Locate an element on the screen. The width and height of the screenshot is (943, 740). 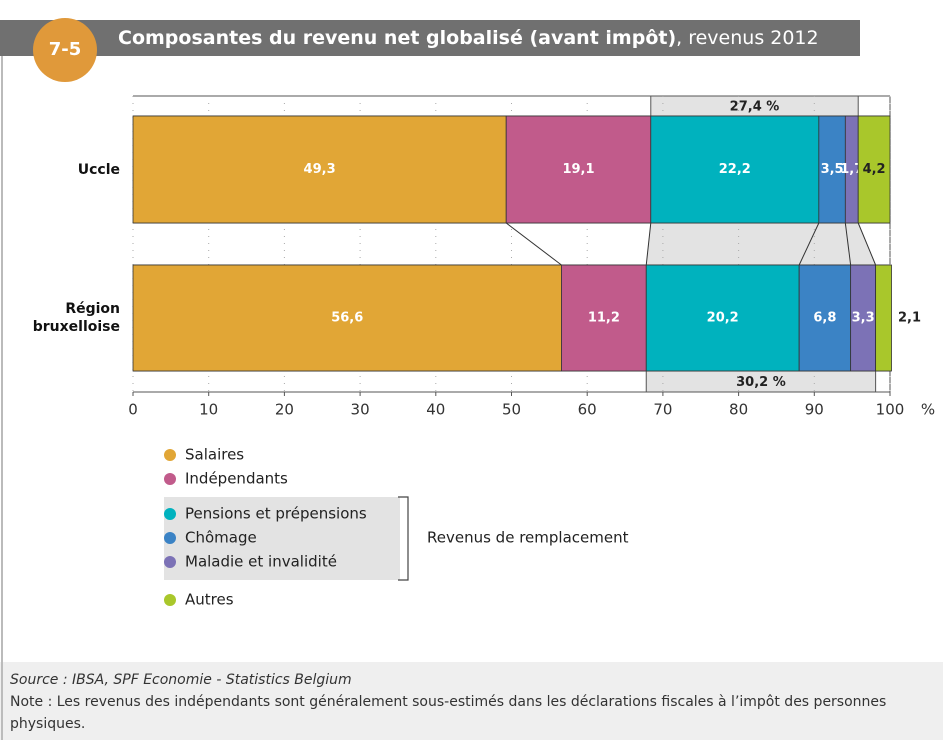
data-label: 3,3 is located at coordinates (863, 318).